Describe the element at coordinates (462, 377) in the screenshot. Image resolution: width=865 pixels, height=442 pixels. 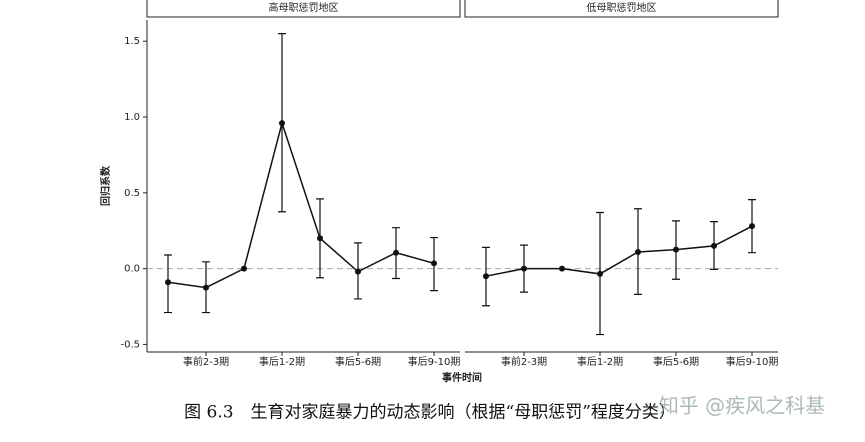
I see `x-axis-label: 事件时间` at that location.